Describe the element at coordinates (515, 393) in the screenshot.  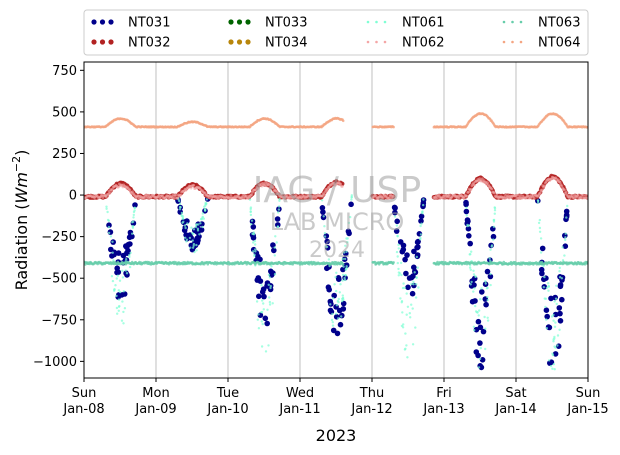
I see `x-tick-day: Sat` at that location.